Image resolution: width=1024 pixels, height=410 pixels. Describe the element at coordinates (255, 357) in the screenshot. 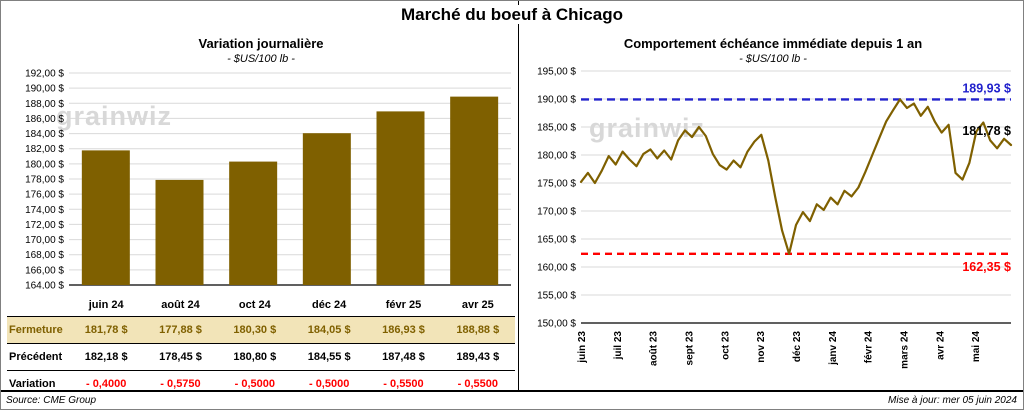

I see `table-cell: 180,80 $` at that location.